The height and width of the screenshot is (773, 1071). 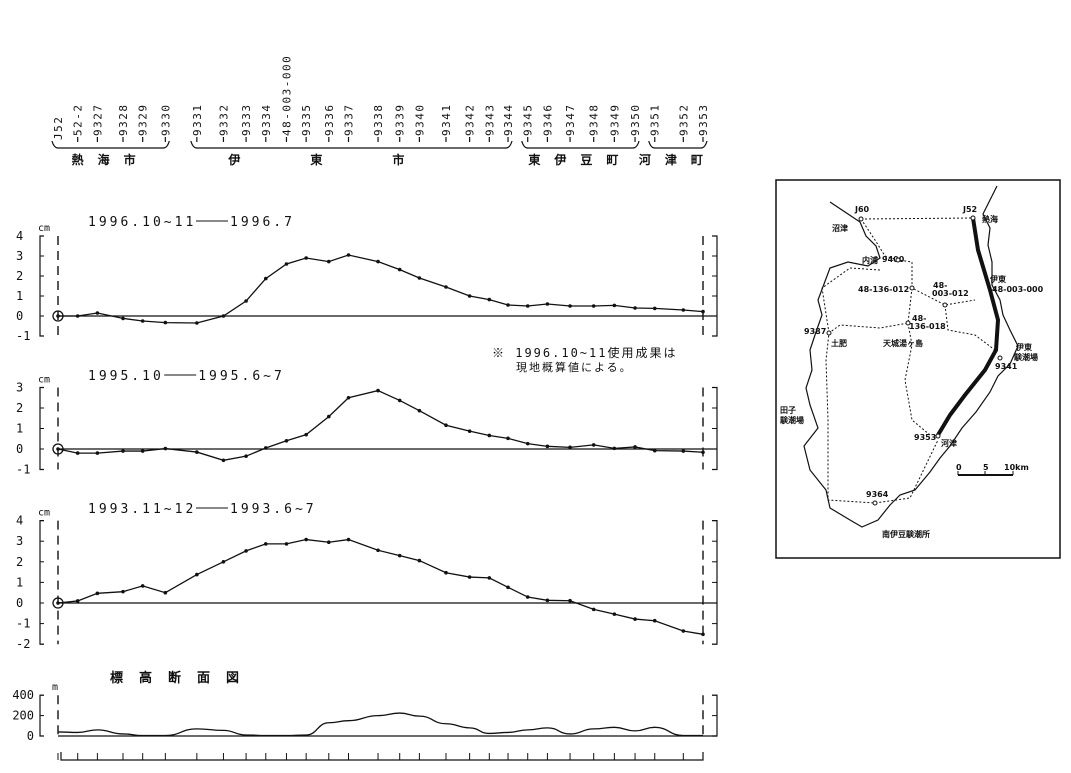 I want to click on map-label-s48-003-012b: 003-012, so click(x=950, y=293).